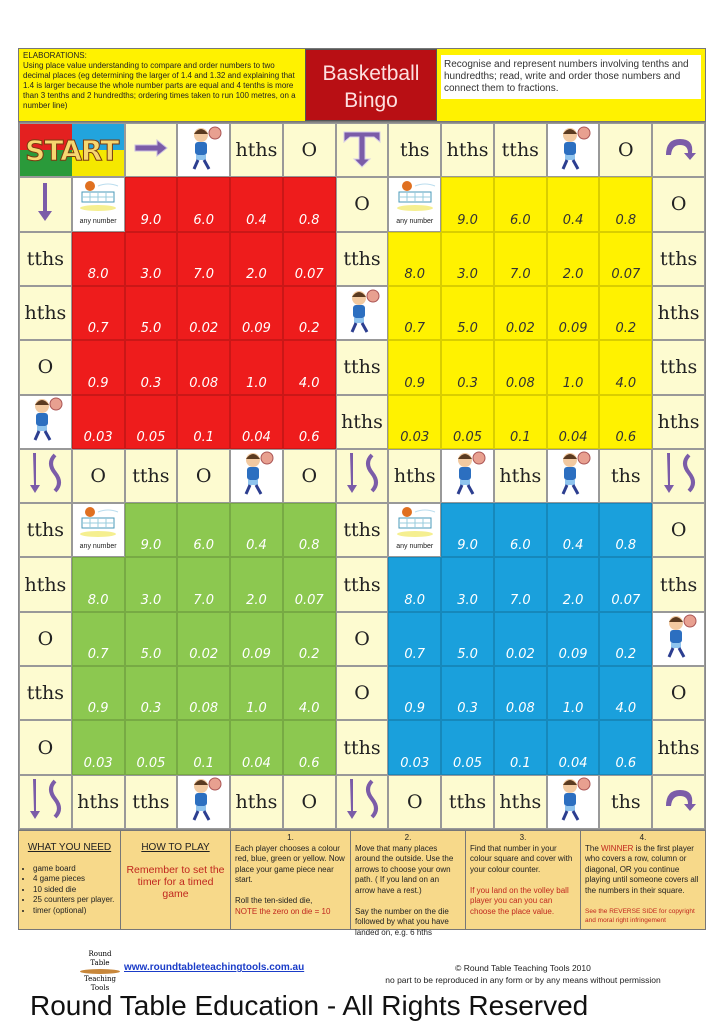 This screenshot has width=724, height=1024. Describe the element at coordinates (204, 204) in the screenshot. I see `red-square-cell: 6.0` at that location.